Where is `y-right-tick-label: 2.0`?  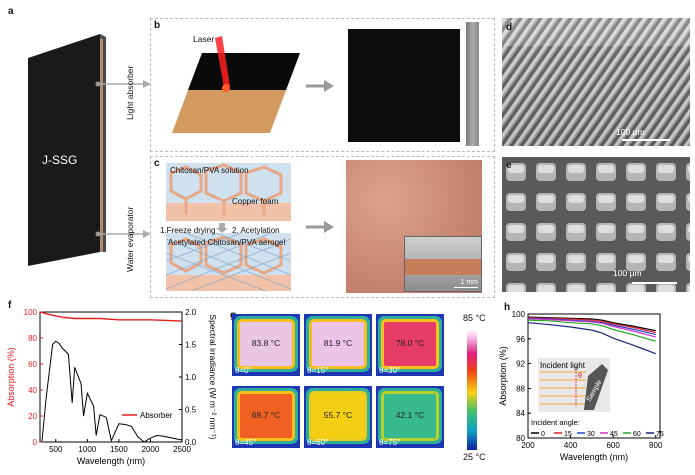 y-right-tick-label: 2.0 is located at coordinates (191, 312).